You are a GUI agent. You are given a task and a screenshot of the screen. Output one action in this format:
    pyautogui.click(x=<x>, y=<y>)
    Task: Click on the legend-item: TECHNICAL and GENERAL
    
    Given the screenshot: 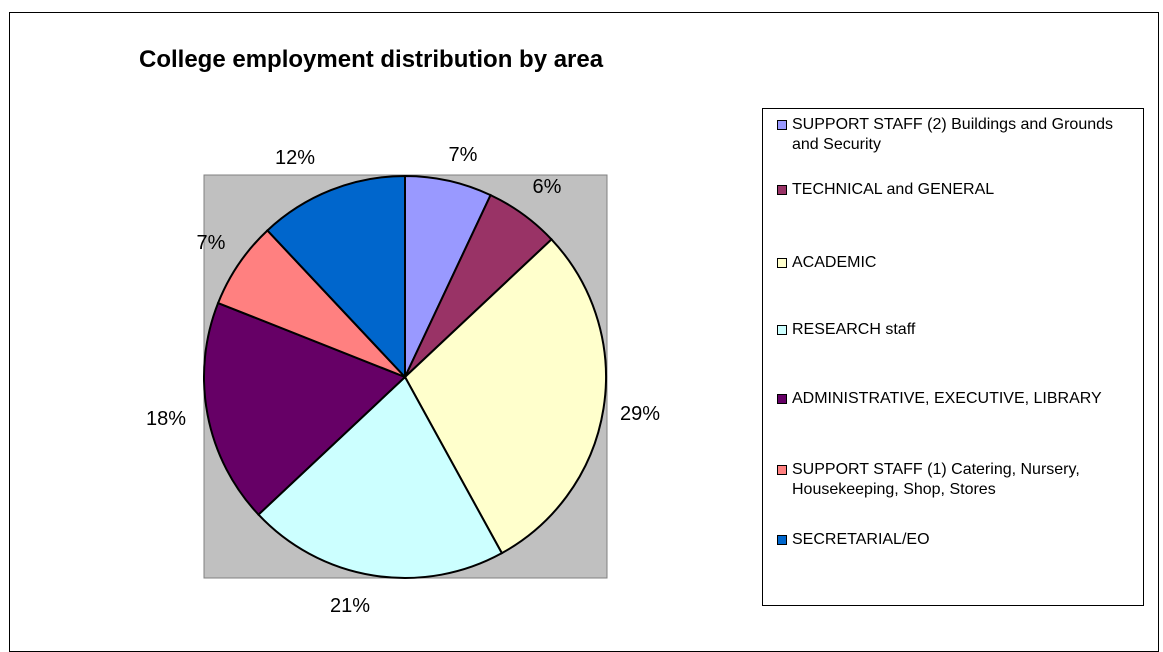 What is the action you would take?
    pyautogui.click(x=949, y=190)
    